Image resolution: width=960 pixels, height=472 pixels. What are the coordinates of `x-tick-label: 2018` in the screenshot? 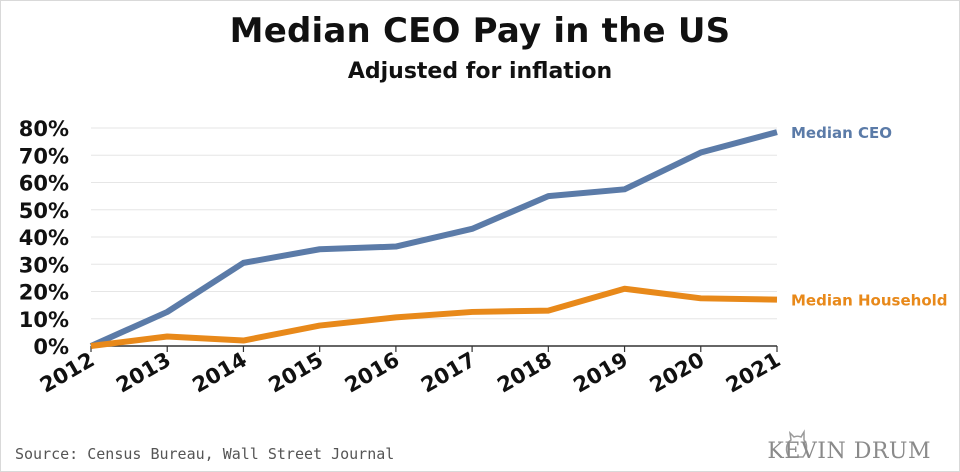 It's located at (524, 373).